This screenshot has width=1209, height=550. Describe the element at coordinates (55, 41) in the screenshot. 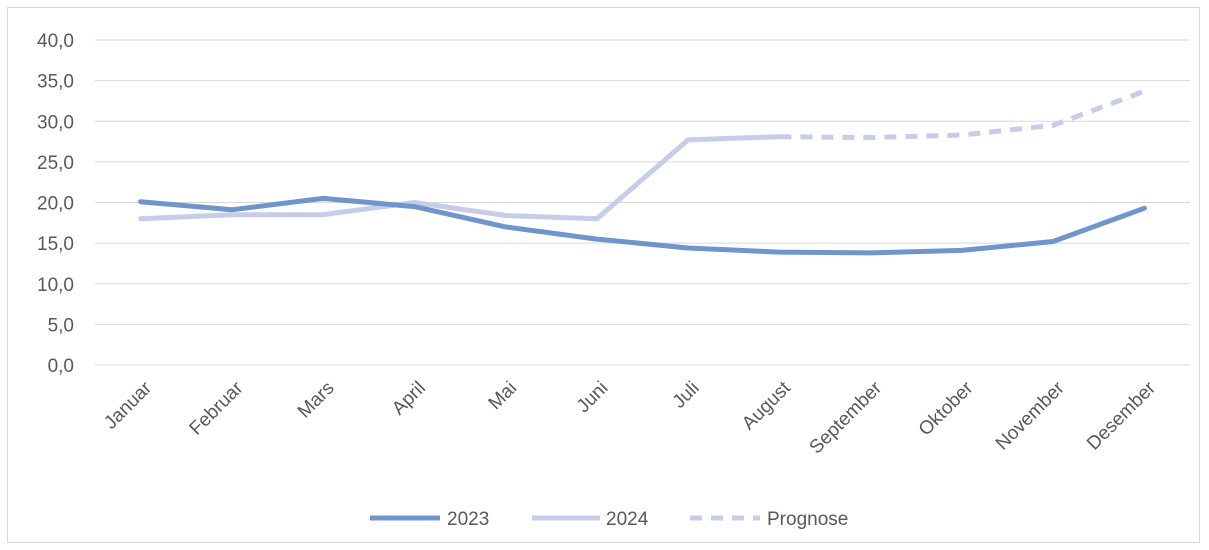

I see `y-tick-label: 40,0` at that location.